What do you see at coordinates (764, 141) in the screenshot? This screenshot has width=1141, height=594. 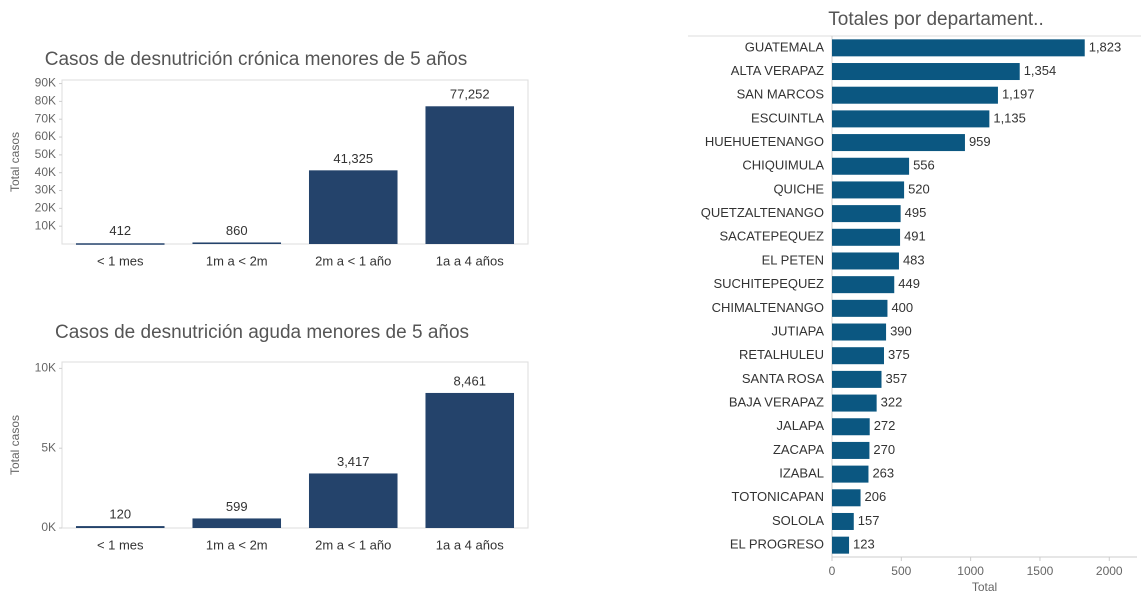 I see `category-label: HUEHUETENANGO` at bounding box center [764, 141].